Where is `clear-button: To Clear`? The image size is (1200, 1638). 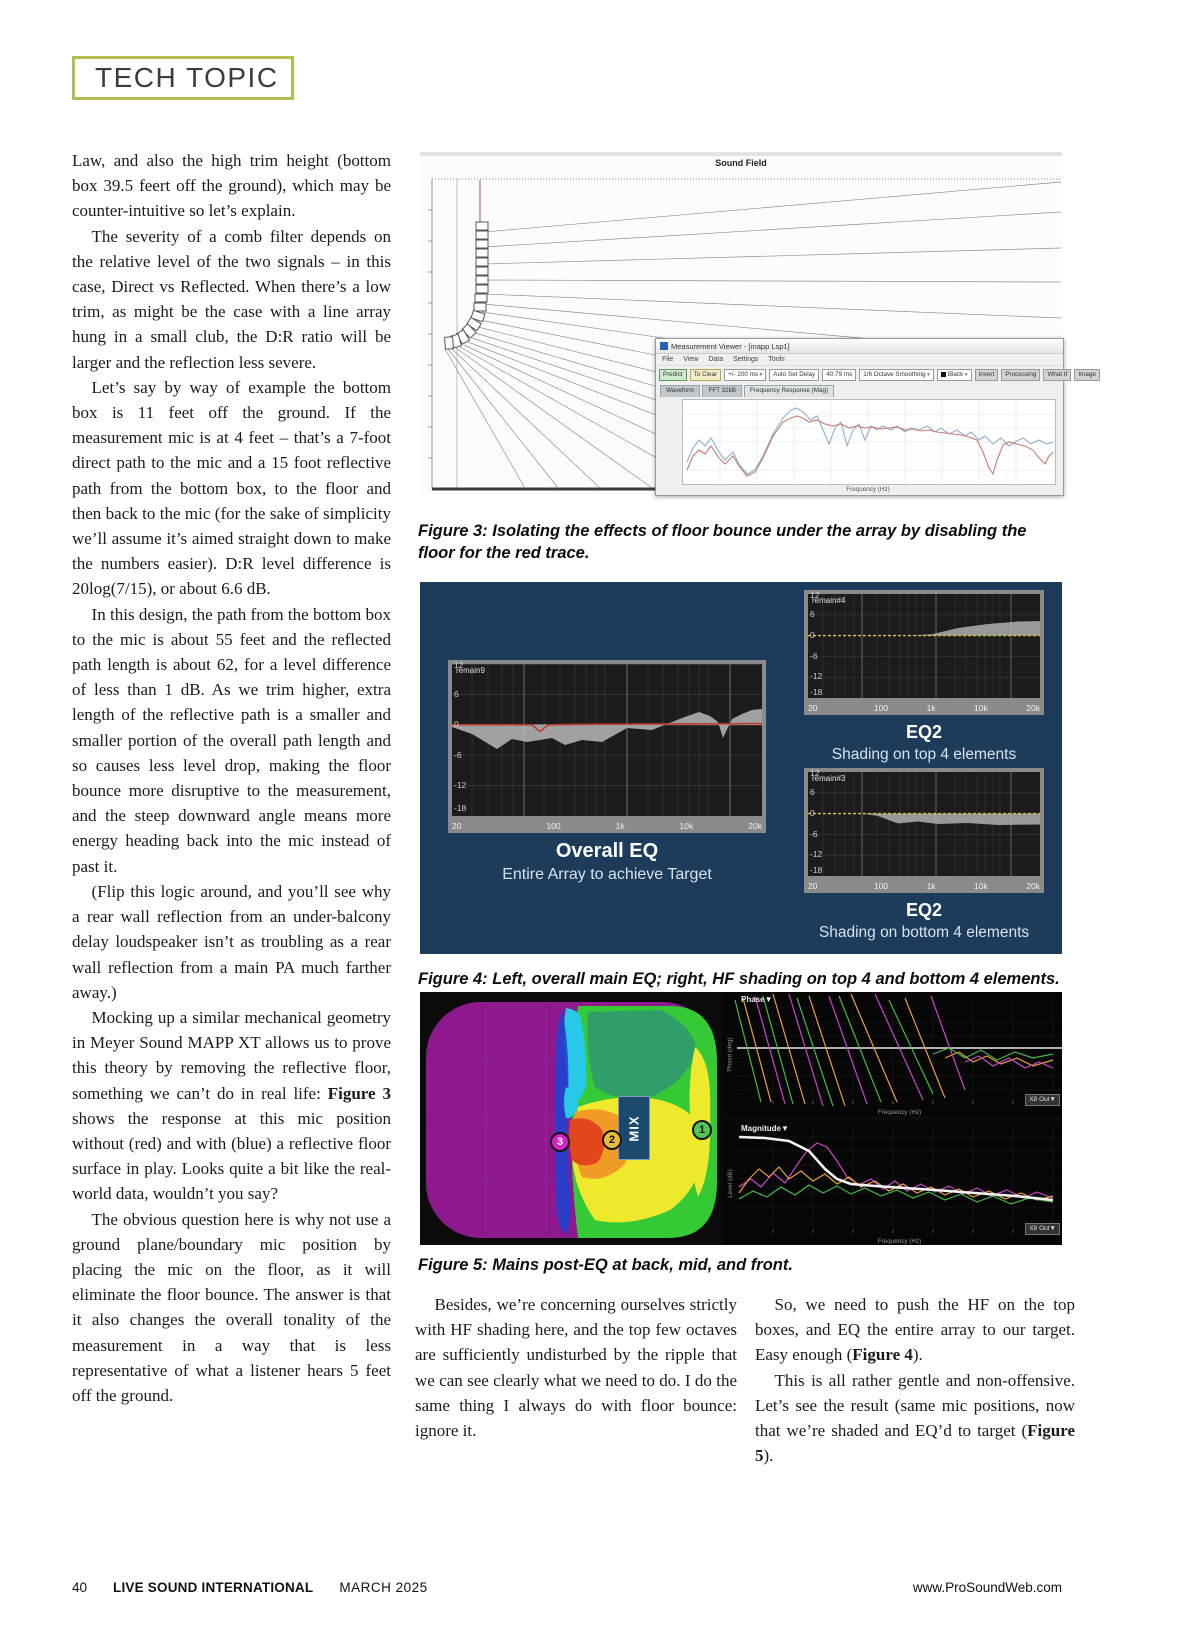 clear-button: To Clear is located at coordinates (705, 375).